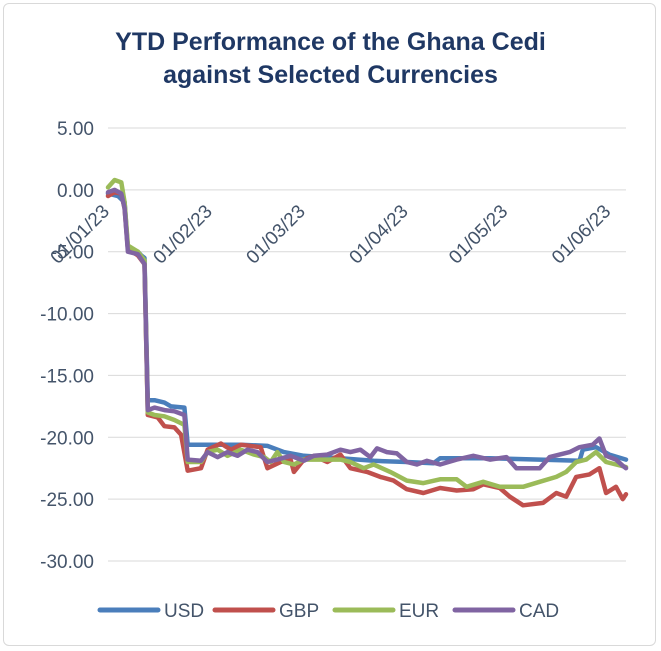 The image size is (661, 651). Describe the element at coordinates (67, 315) in the screenshot. I see `y-tick-label: -10.00` at that location.